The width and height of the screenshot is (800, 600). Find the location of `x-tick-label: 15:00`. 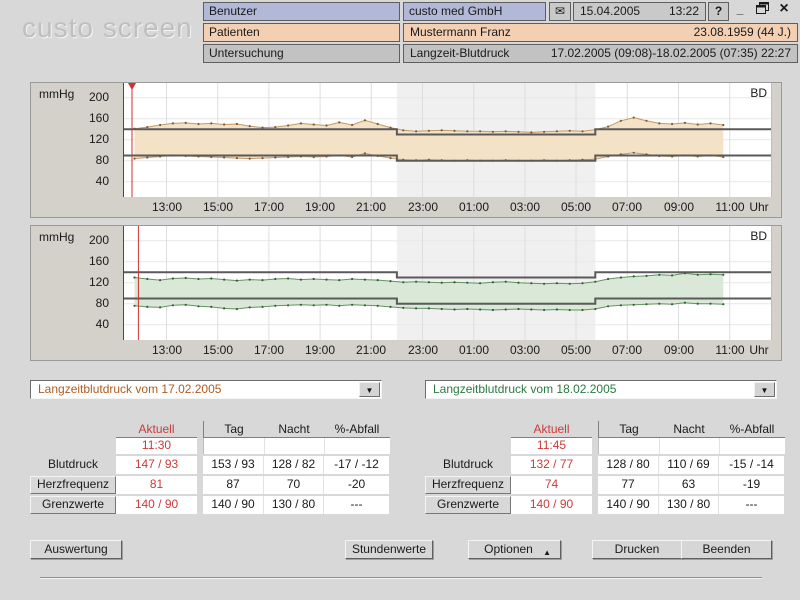

x-tick-label: 15:00 is located at coordinates (218, 207).